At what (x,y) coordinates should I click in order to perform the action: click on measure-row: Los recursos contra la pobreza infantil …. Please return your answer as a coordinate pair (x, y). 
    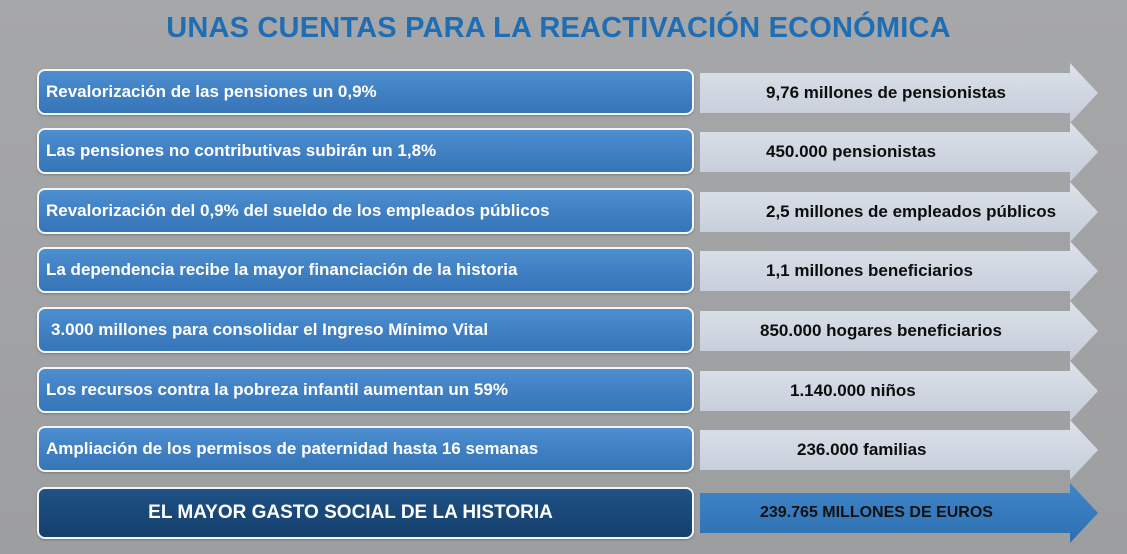
    Looking at the image, I should click on (563, 391).